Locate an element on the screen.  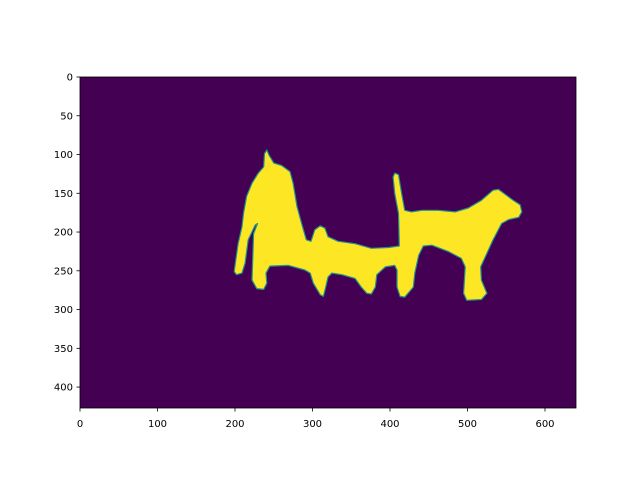
y-tick-label: 200 is located at coordinates (63, 233).